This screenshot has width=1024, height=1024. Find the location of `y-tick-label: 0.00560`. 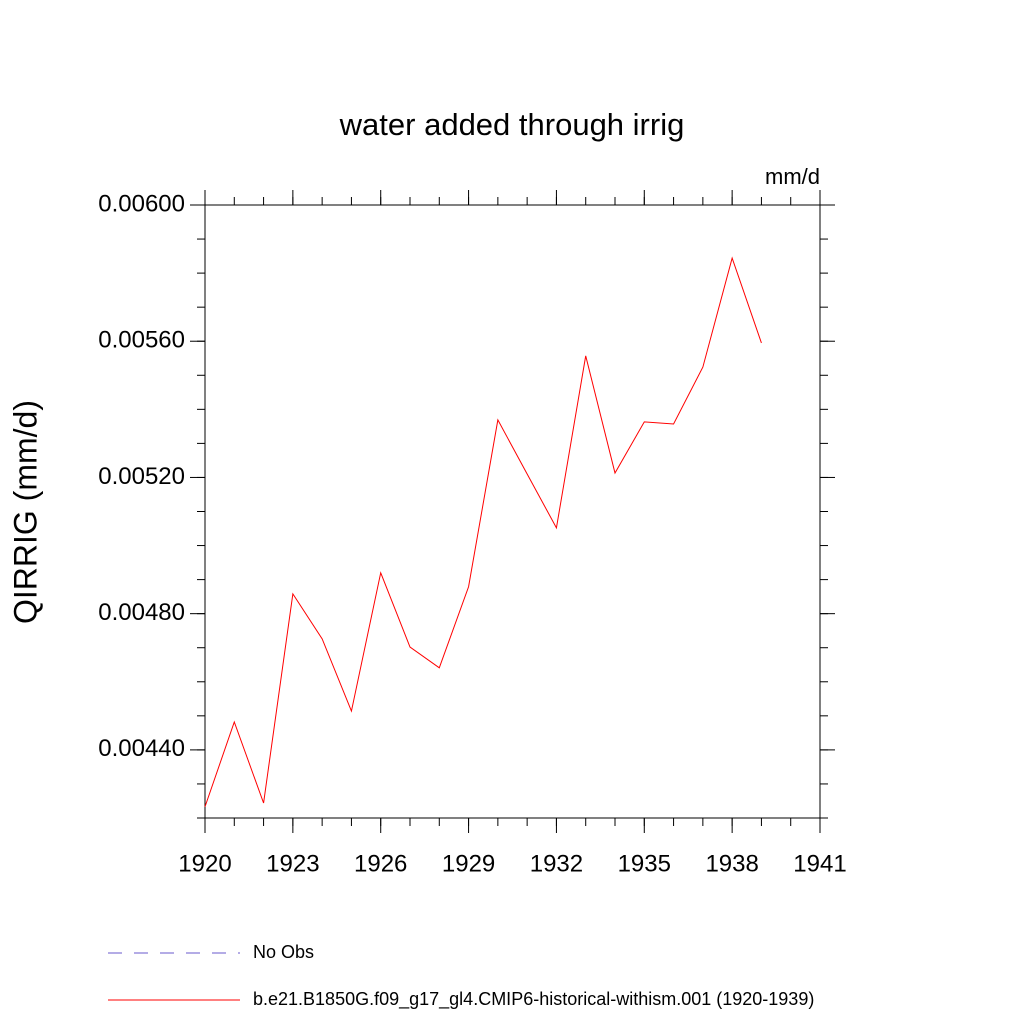

y-tick-label: 0.00560 is located at coordinates (141, 340).